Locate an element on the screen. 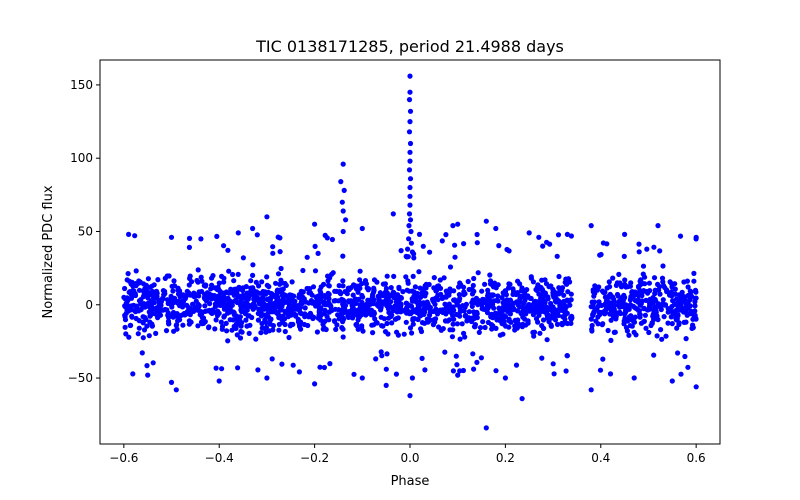 The image size is (800, 500). y-tick-label: 100 is located at coordinates (81, 158).